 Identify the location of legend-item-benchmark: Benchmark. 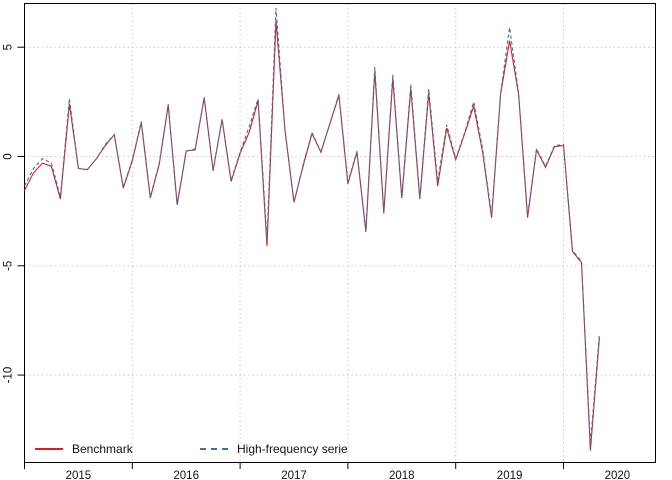
(84, 449).